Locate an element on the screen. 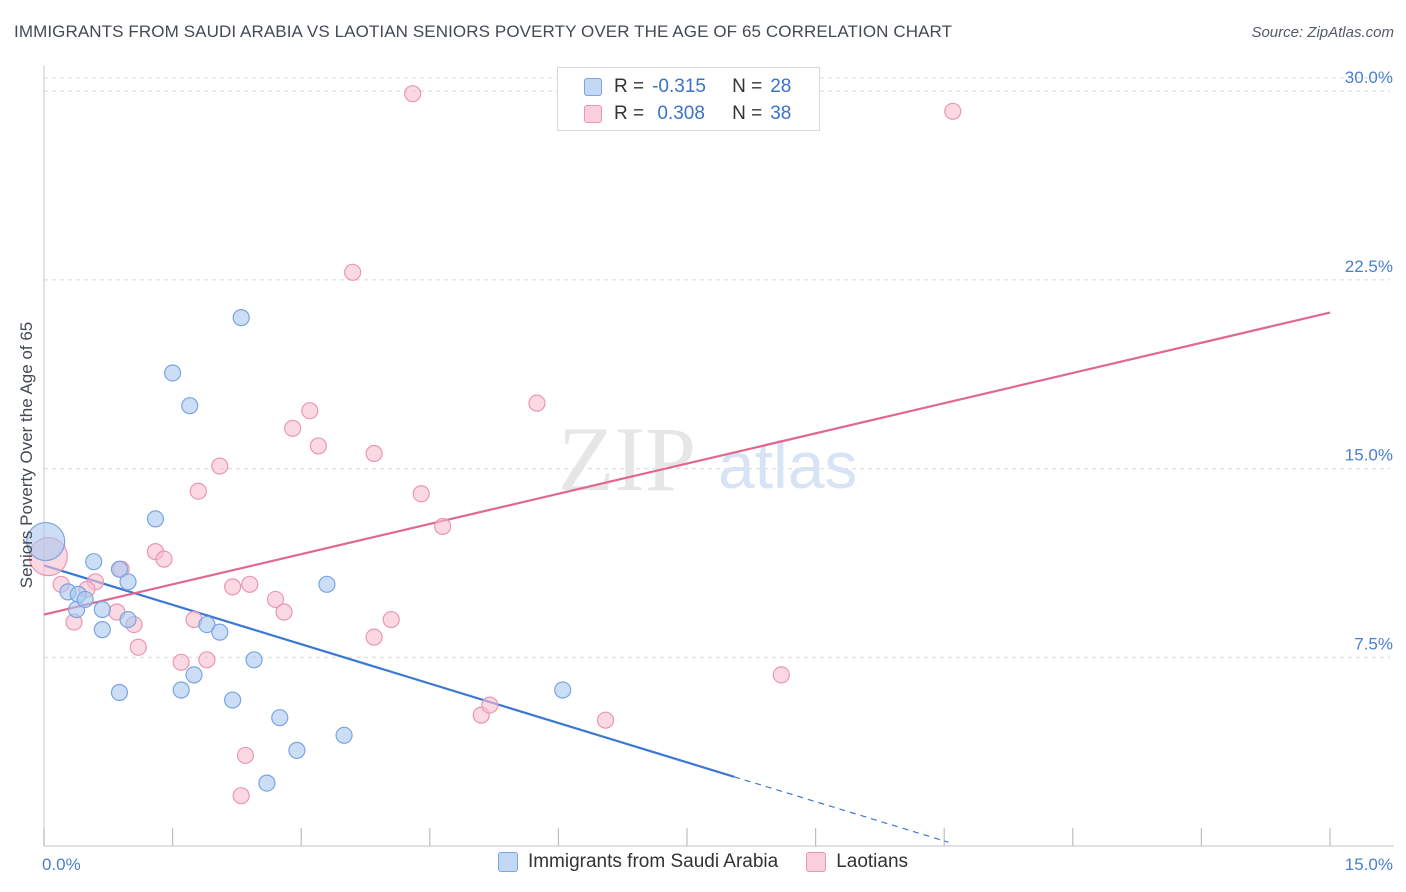 The width and height of the screenshot is (1406, 892). y-tick-label: 7.5% is located at coordinates (1373, 643).